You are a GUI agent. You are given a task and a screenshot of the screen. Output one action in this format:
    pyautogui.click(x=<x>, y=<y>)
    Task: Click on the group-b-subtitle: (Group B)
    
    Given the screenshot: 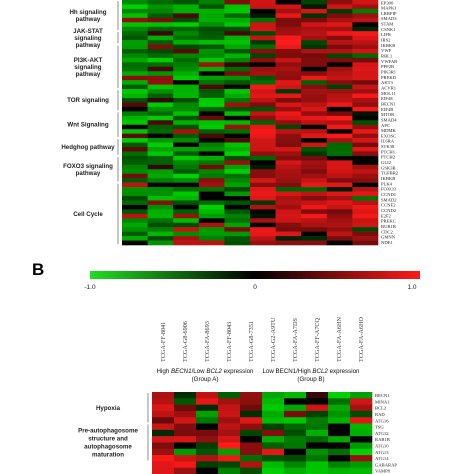 What is the action you would take?
    pyautogui.click(x=310, y=379)
    